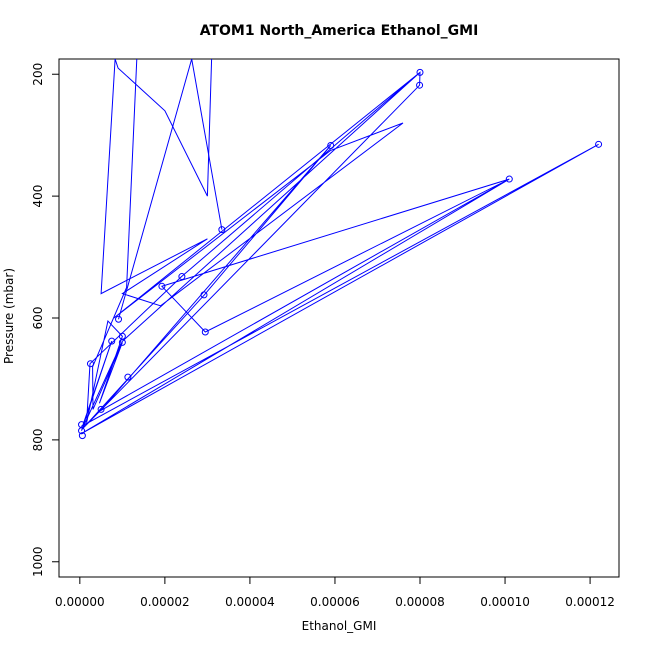 This screenshot has height=650, width=650. I want to click on x-tick-label: 0.00010, so click(505, 602).